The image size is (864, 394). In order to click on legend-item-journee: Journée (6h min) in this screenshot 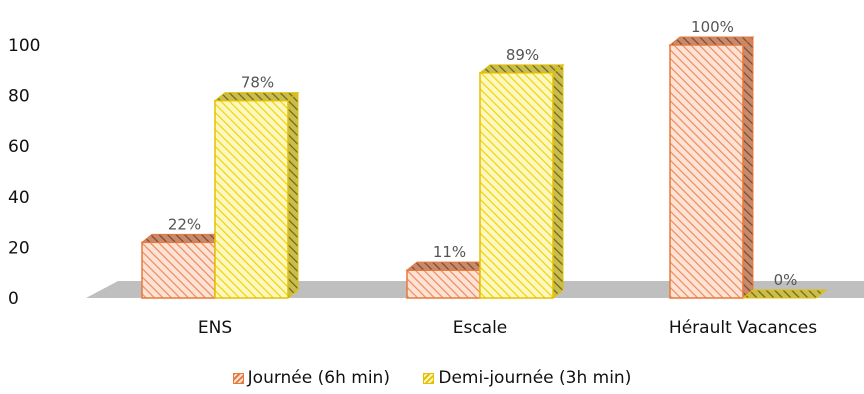, I will do `click(311, 378)`.